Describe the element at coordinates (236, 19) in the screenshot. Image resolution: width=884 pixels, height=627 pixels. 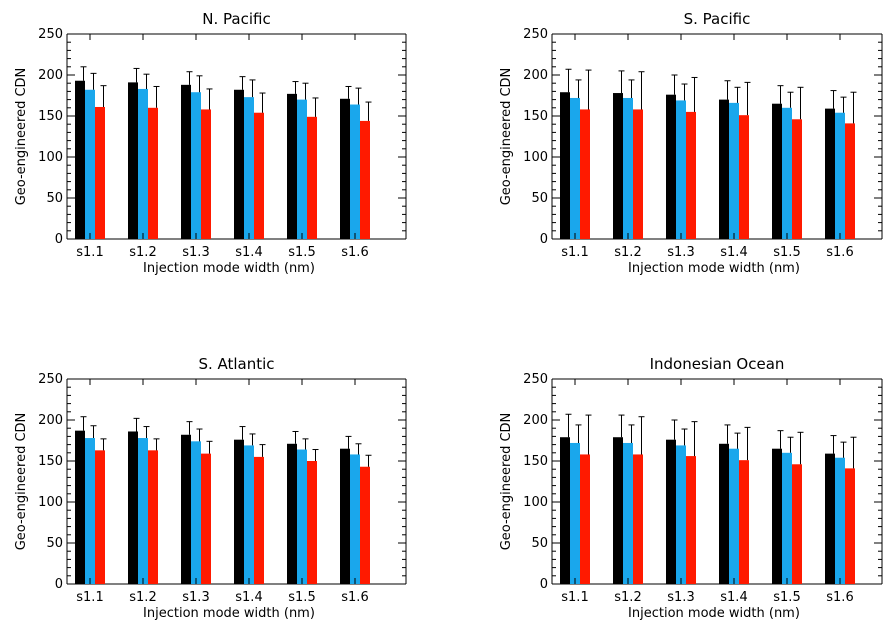
I see `panel-title: N. Pacific` at that location.